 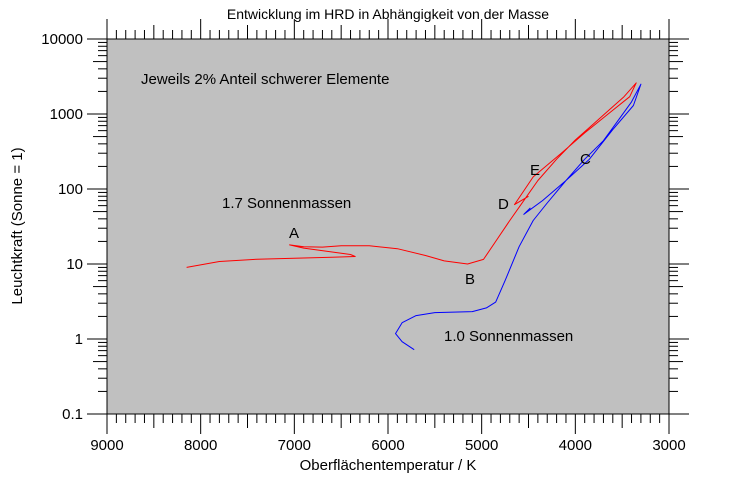 What do you see at coordinates (286, 203) in the screenshot?
I see `label-1-7-solar-masses: 1.7 Sonnenmassen` at bounding box center [286, 203].